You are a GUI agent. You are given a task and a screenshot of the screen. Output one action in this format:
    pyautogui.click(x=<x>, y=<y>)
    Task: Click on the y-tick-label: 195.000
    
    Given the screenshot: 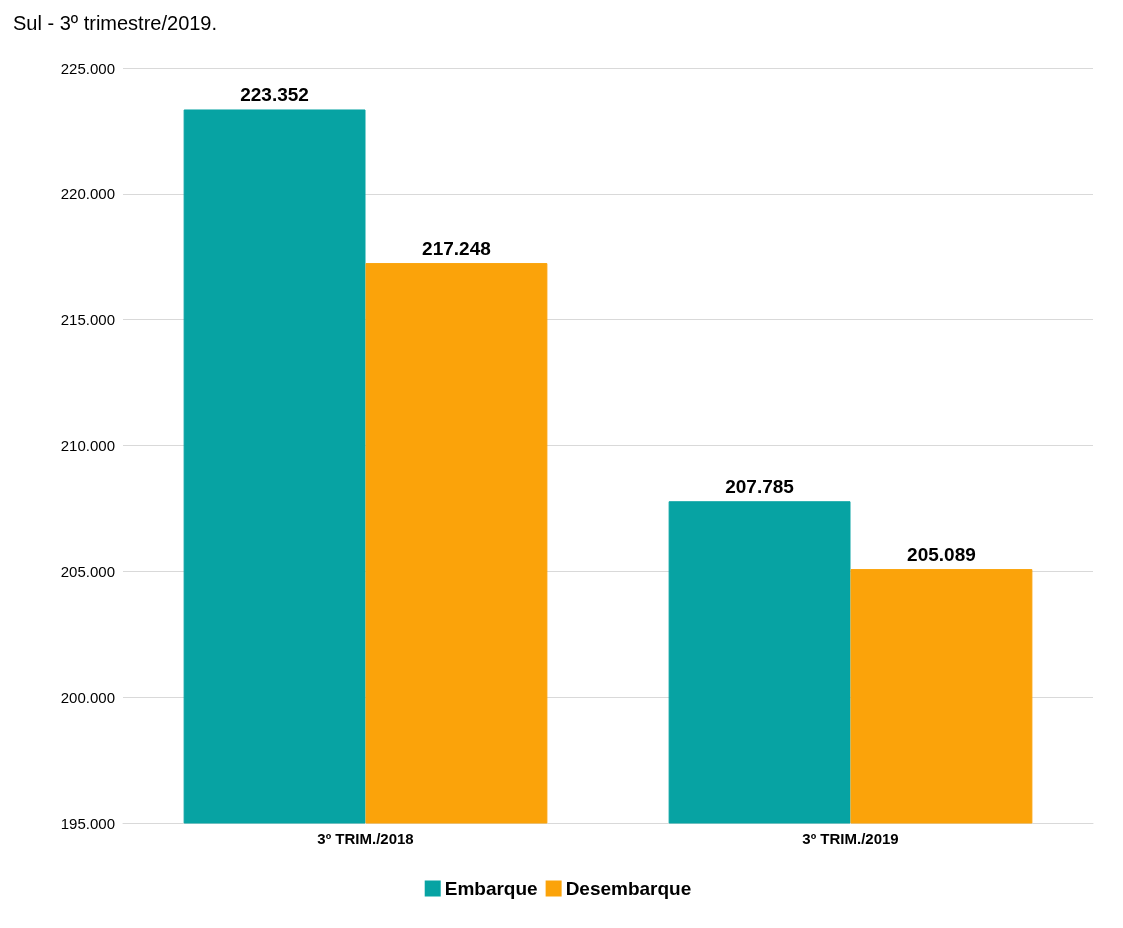 What is the action you would take?
    pyautogui.click(x=87, y=823)
    